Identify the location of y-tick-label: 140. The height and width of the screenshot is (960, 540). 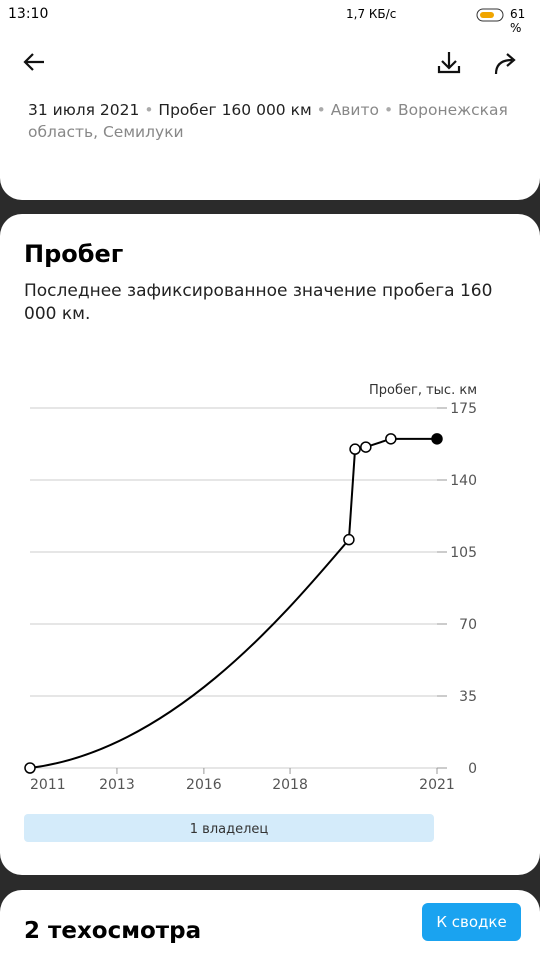
(463, 481).